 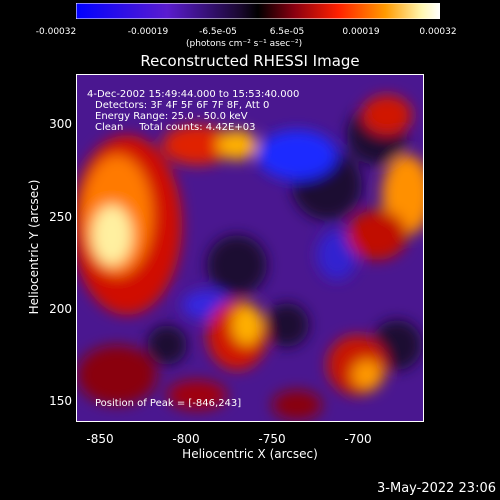 I want to click on peak-position-annotation: Position of Peak = [-846,243], so click(x=168, y=403).